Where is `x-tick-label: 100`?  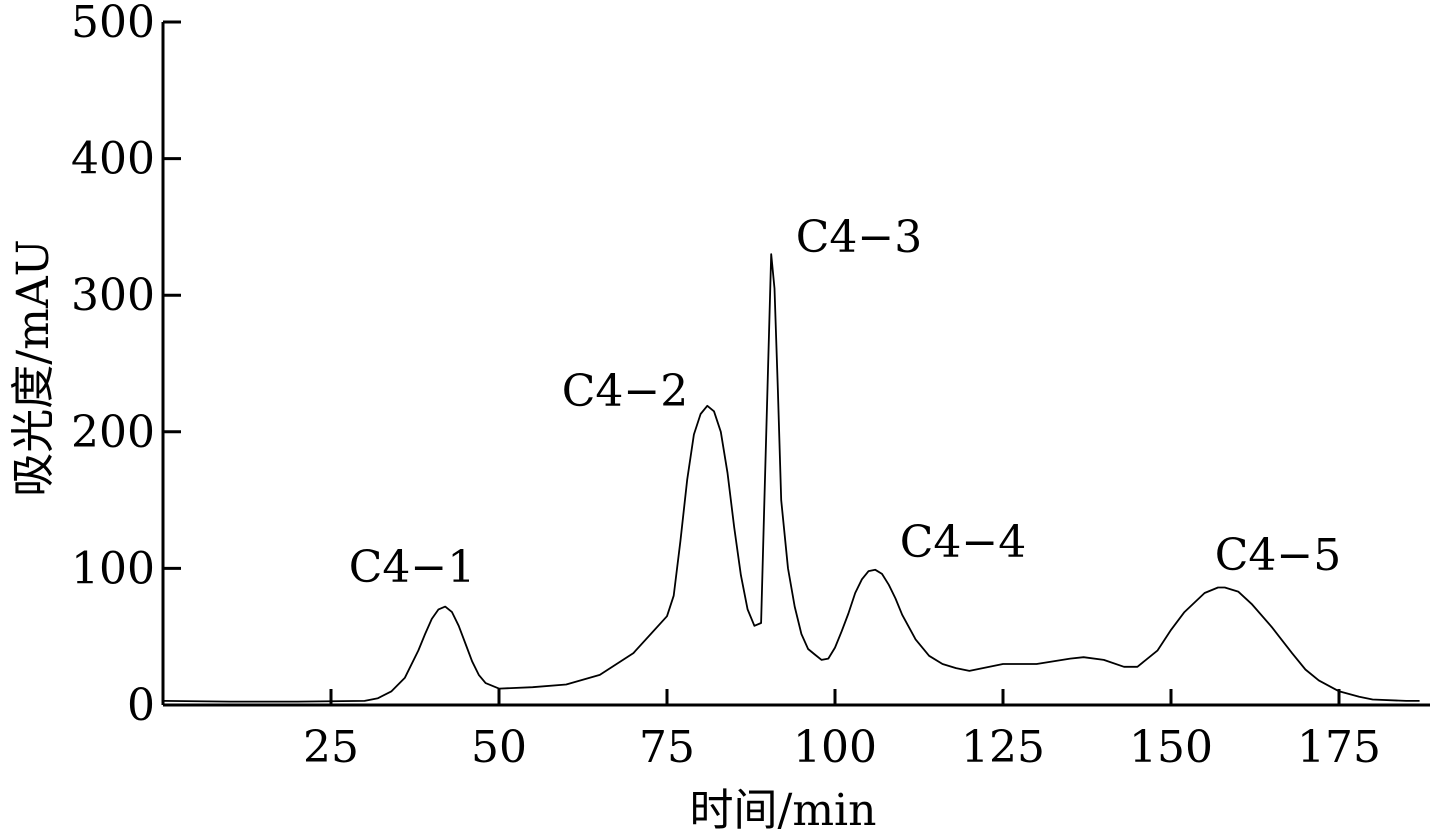
x-tick-label: 100 is located at coordinates (835, 747).